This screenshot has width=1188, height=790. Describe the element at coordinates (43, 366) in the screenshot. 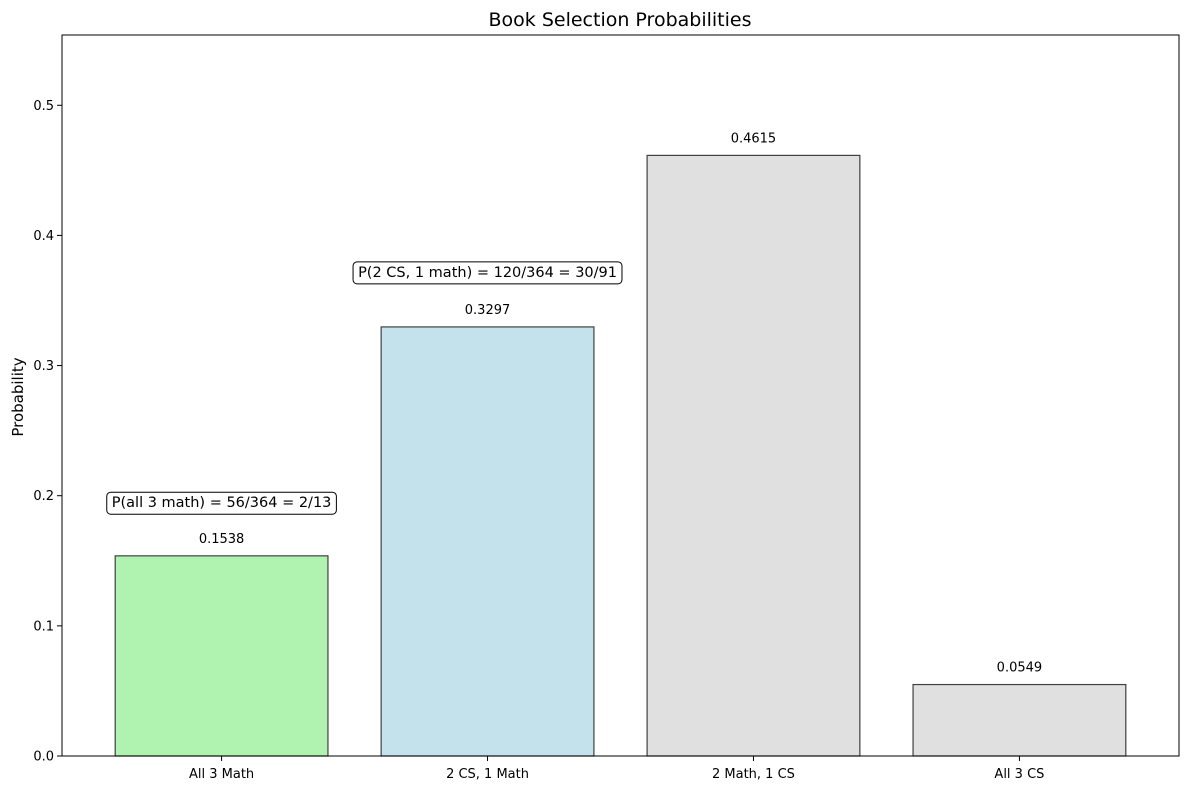

I see `y-tick-label: 0.3` at that location.